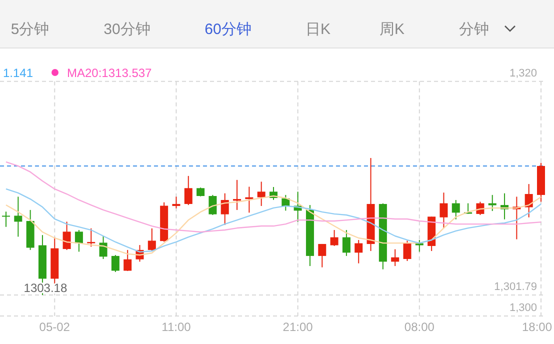  I want to click on y-tick-label: 1,320, so click(523, 73).